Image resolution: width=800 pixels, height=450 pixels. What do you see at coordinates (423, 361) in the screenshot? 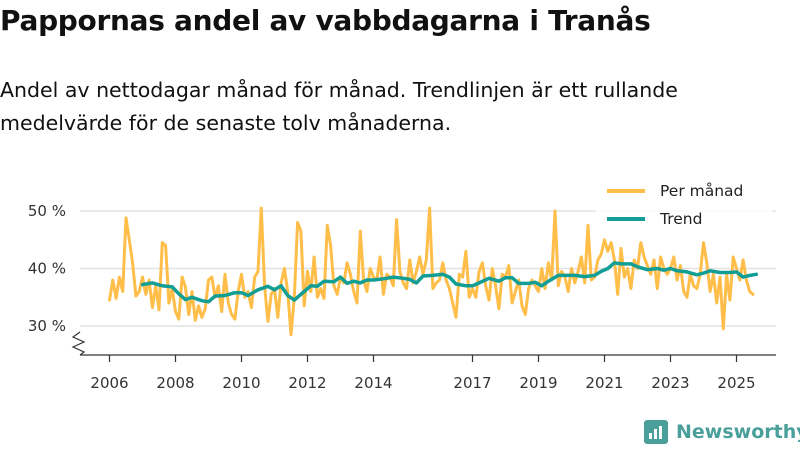
I see `x-axis: 2006 2008 2010 2012 2014 2017 2019 2021 2023 2025` at bounding box center [423, 361].